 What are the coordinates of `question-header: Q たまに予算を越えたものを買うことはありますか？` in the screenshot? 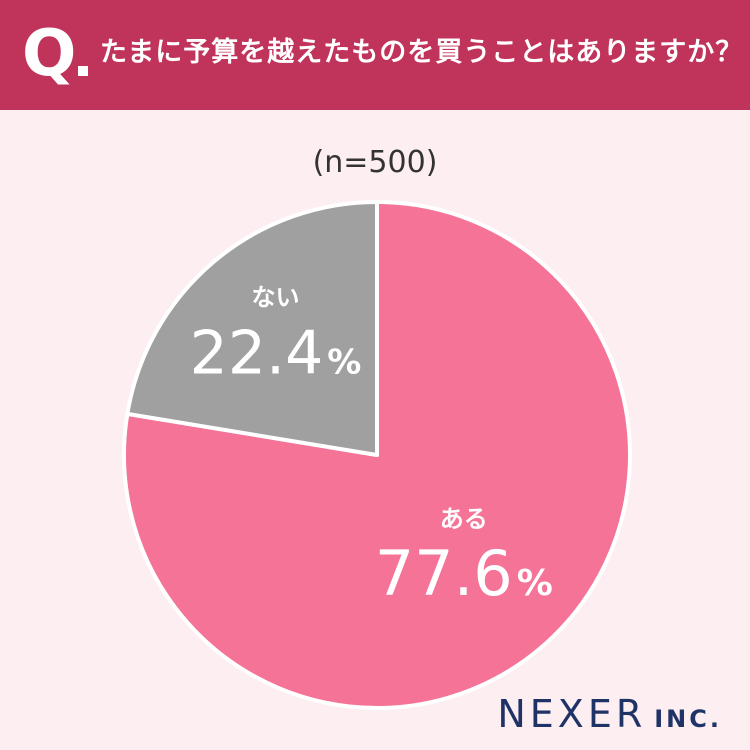 It's located at (375, 55).